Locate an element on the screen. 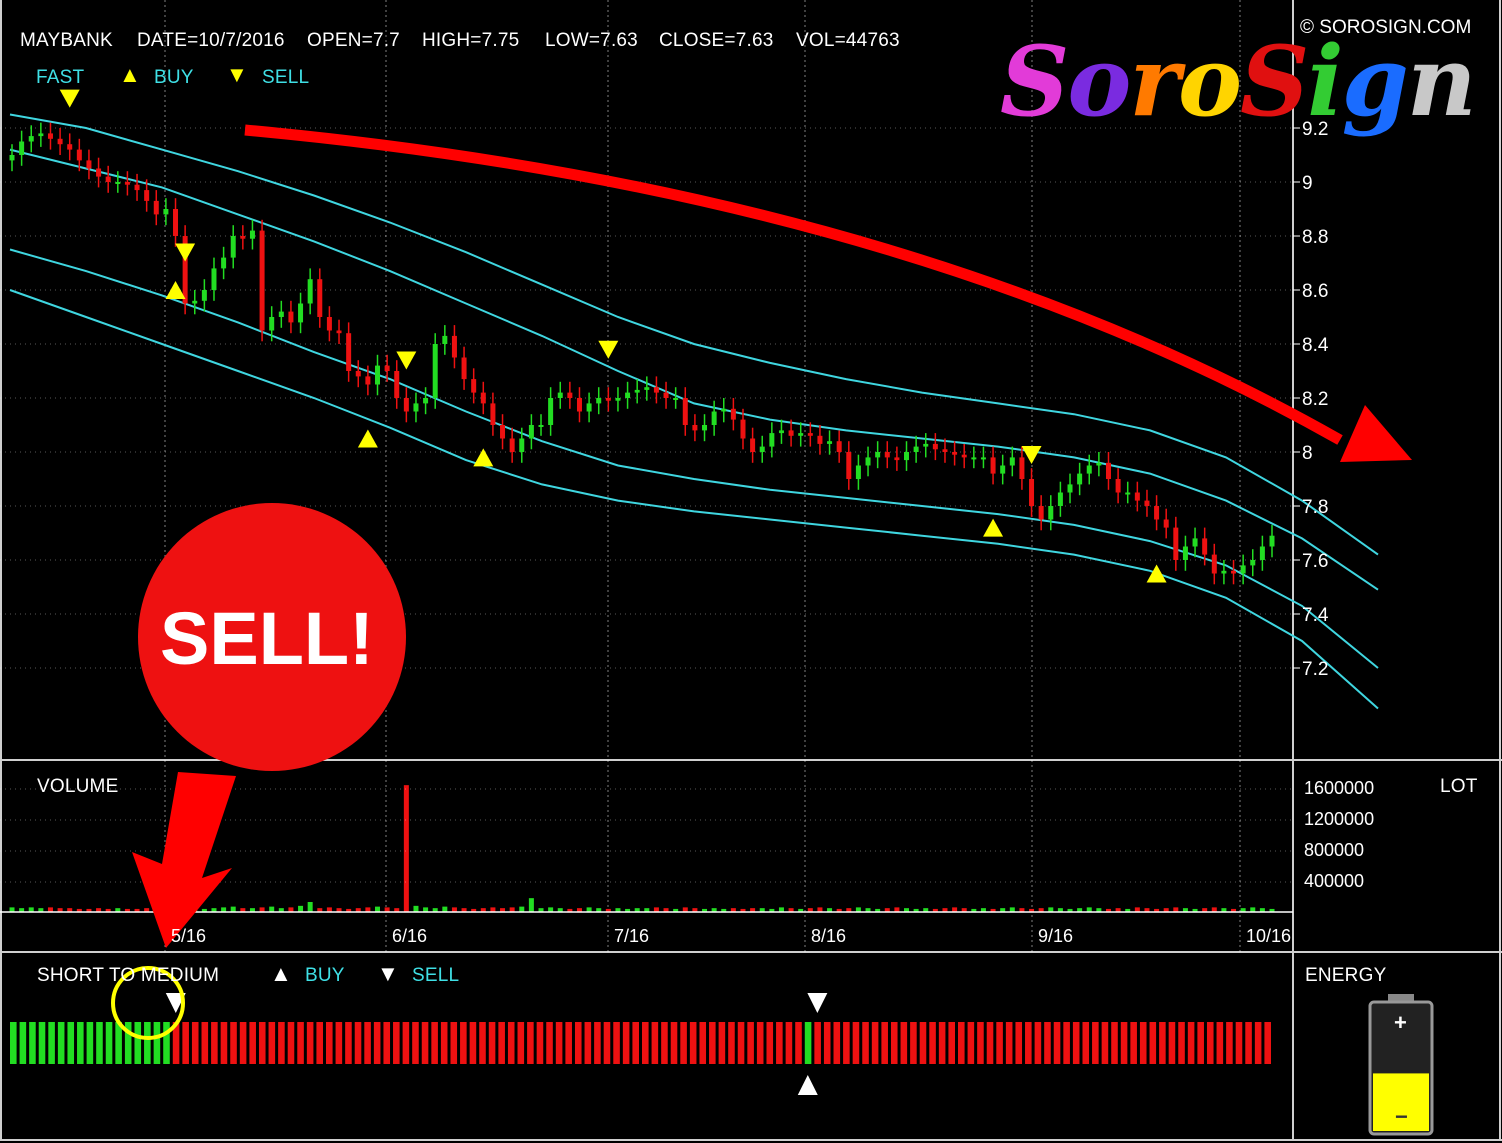 The width and height of the screenshot is (1502, 1143). signal-panel-title: SHORT TO MEDIUM is located at coordinates (128, 975).